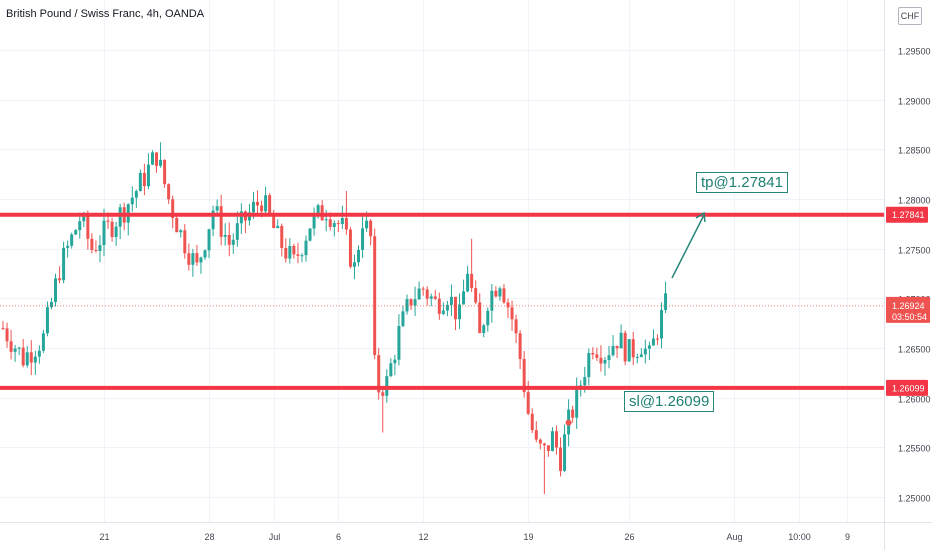 The image size is (932, 550). I want to click on price-tick-label: 1.28000, so click(914, 201).